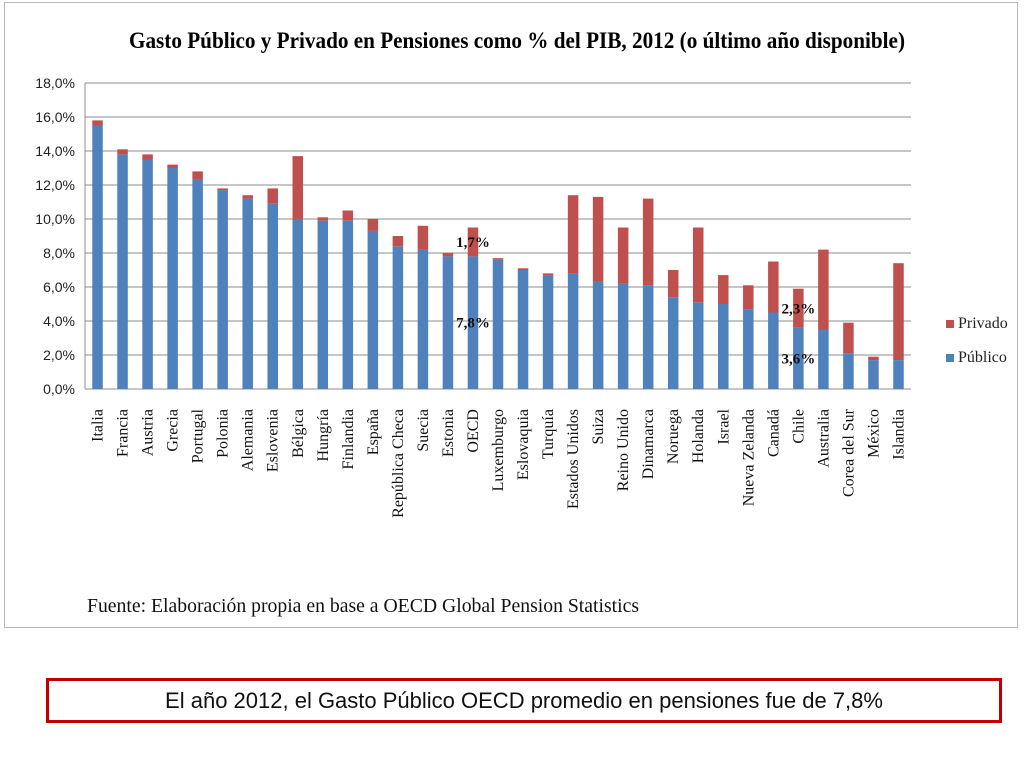 This screenshot has height=768, width=1024. I want to click on y-tick-label: 10,0%, so click(55, 219).